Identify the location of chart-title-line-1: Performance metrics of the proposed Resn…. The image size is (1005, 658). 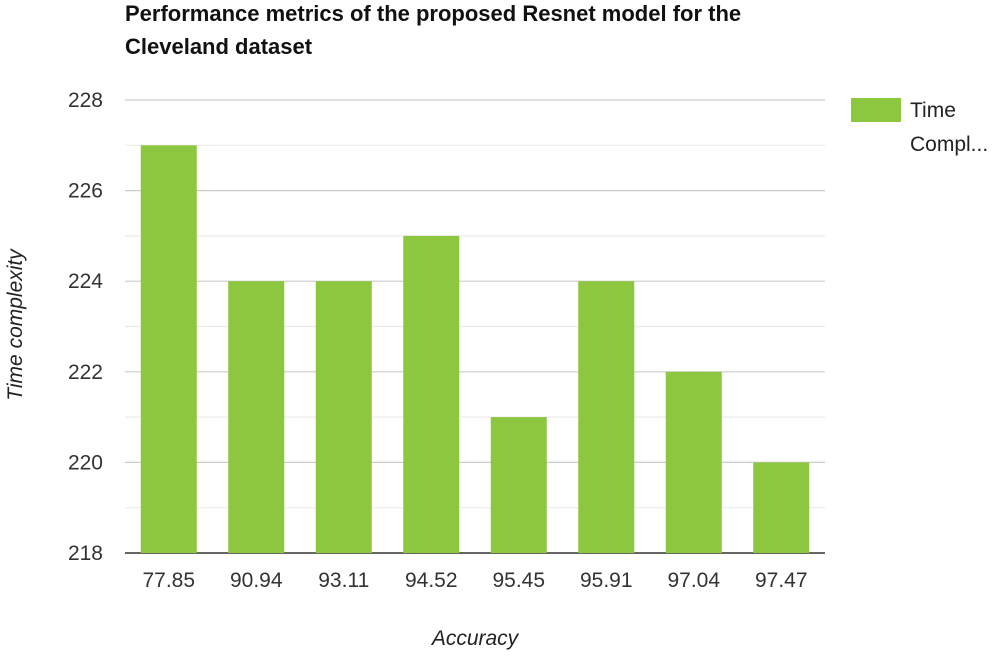
(433, 13).